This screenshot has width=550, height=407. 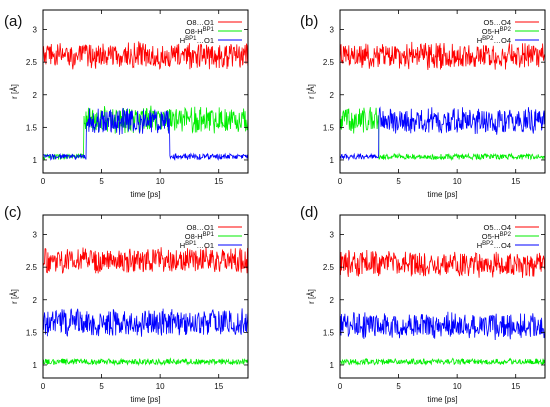 I want to click on panel-label: (a), so click(x=13, y=21).